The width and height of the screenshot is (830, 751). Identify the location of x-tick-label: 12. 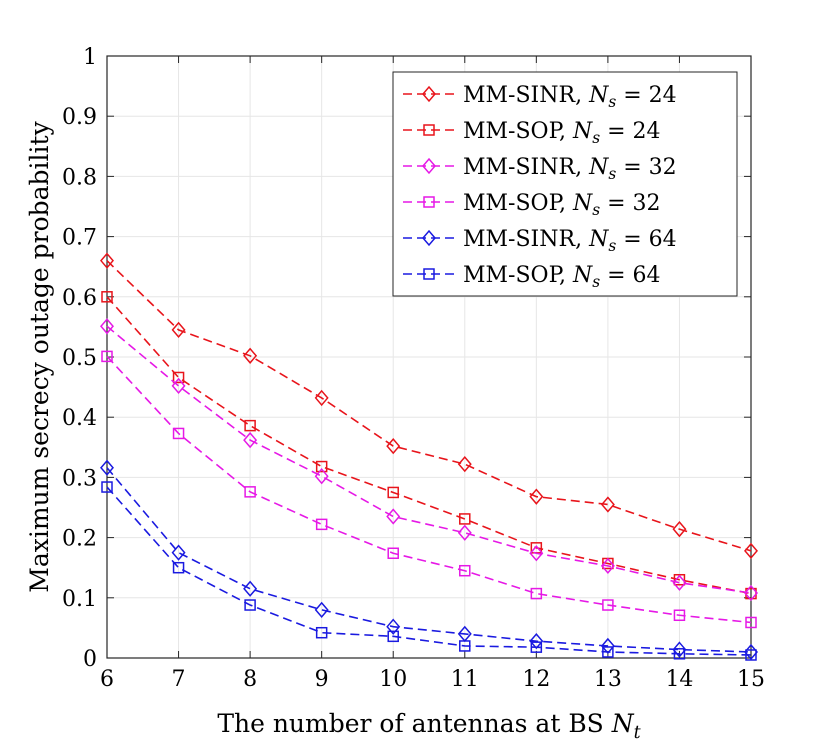
(536, 679).